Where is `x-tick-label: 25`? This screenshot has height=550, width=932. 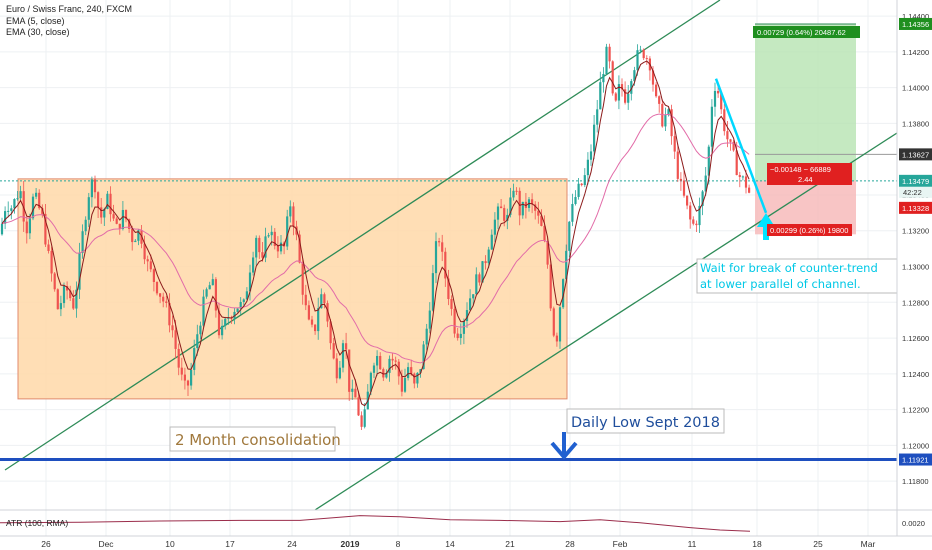 x-tick-label: 25 is located at coordinates (818, 544).